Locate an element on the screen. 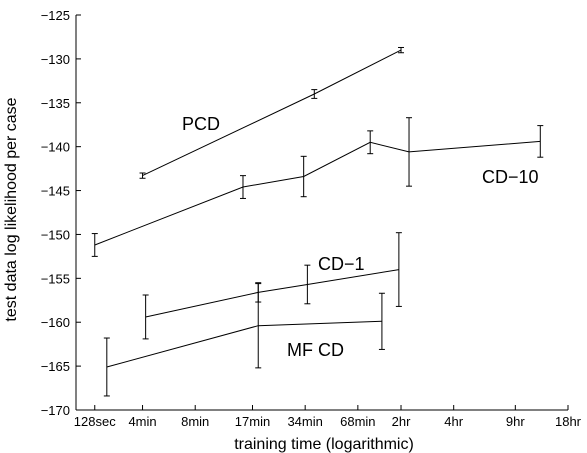 The height and width of the screenshot is (453, 587). series-3: CD−1 is located at coordinates (272, 286).